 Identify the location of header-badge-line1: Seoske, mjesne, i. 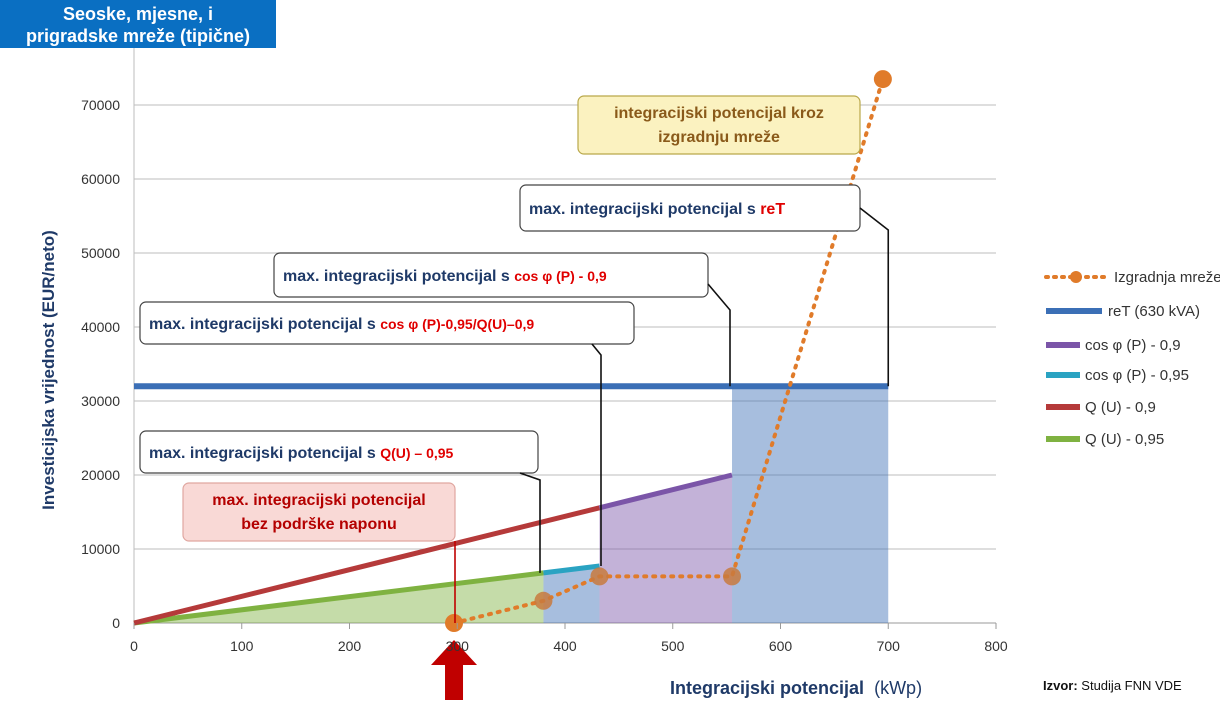
(138, 14).